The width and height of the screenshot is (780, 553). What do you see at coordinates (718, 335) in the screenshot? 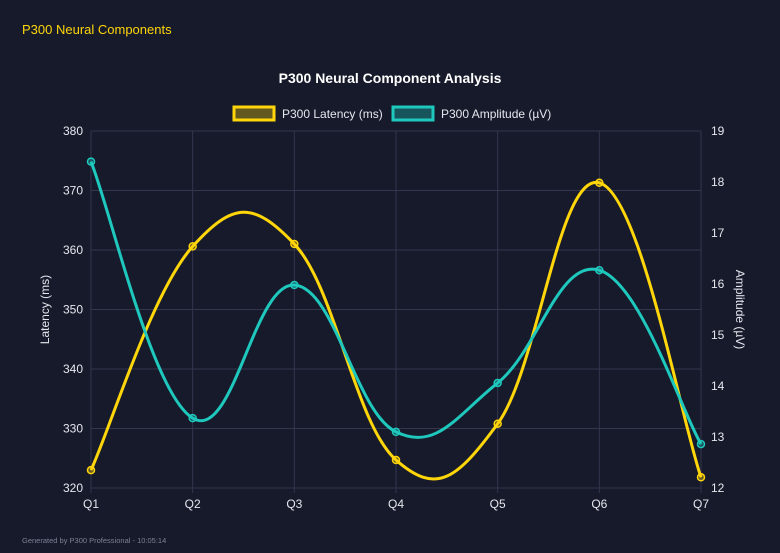
I see `y-right-tick-label: 15` at bounding box center [718, 335].